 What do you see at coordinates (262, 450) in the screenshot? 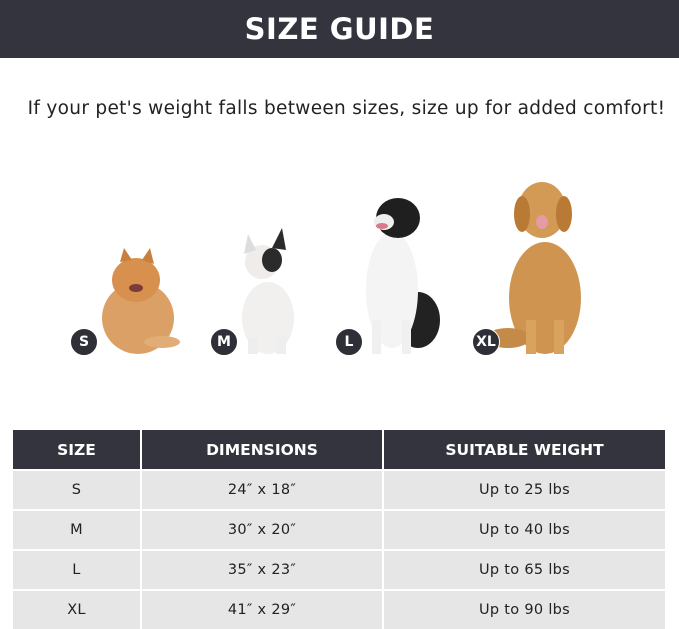
I see `header-dimensions: DIMENSIONS` at bounding box center [262, 450].